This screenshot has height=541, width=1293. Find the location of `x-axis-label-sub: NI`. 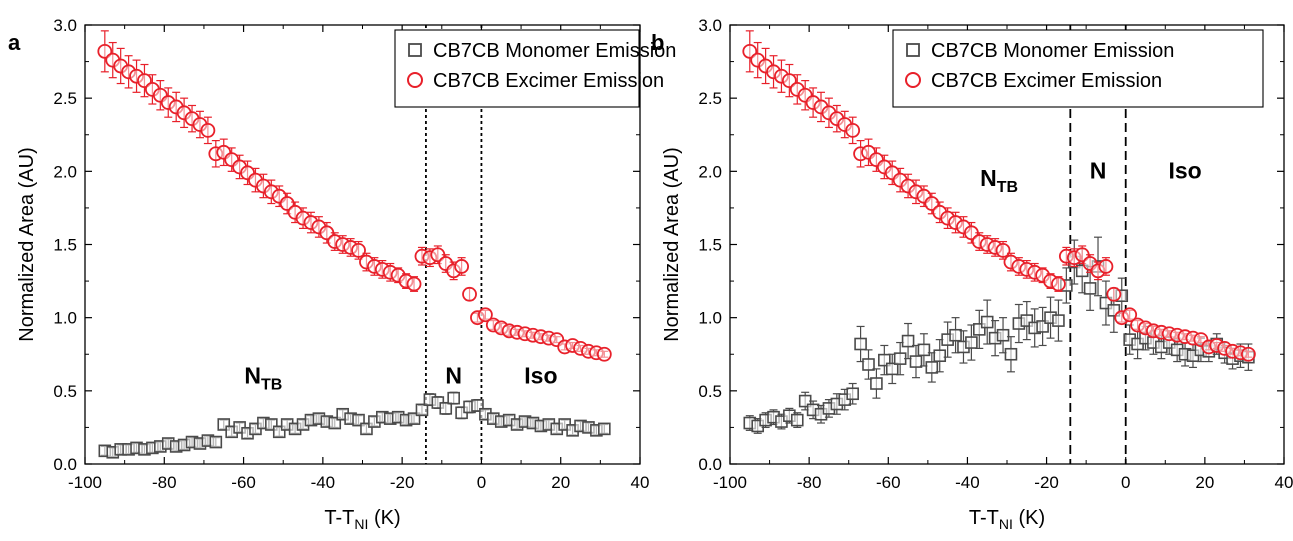

x-axis-label-sub: NI is located at coordinates (361, 524).